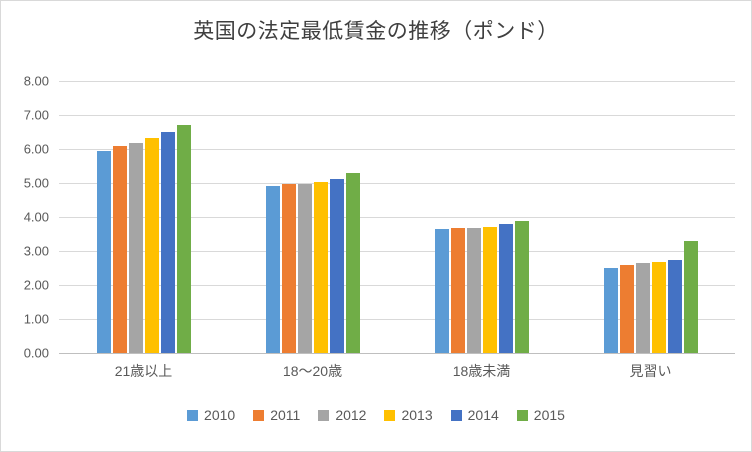  What do you see at coordinates (417, 415) in the screenshot?
I see `legend-label: 2013` at bounding box center [417, 415].